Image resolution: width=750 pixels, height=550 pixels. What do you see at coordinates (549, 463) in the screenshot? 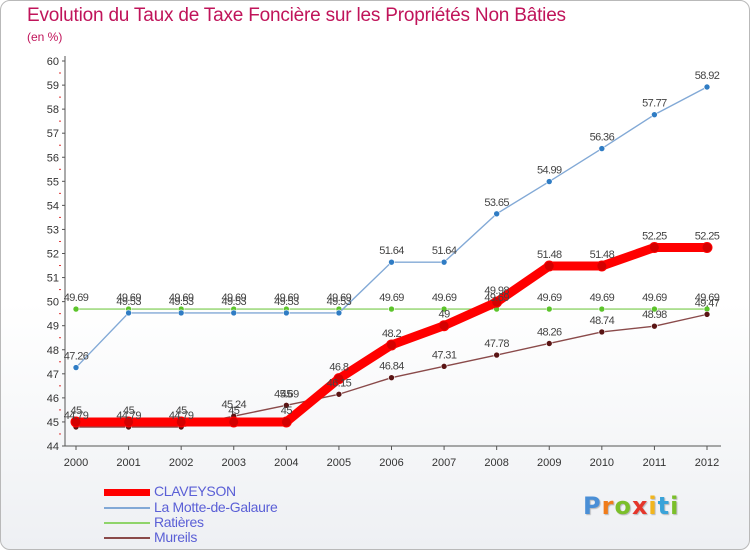
I see `x-tick-label: 2009` at bounding box center [549, 463].